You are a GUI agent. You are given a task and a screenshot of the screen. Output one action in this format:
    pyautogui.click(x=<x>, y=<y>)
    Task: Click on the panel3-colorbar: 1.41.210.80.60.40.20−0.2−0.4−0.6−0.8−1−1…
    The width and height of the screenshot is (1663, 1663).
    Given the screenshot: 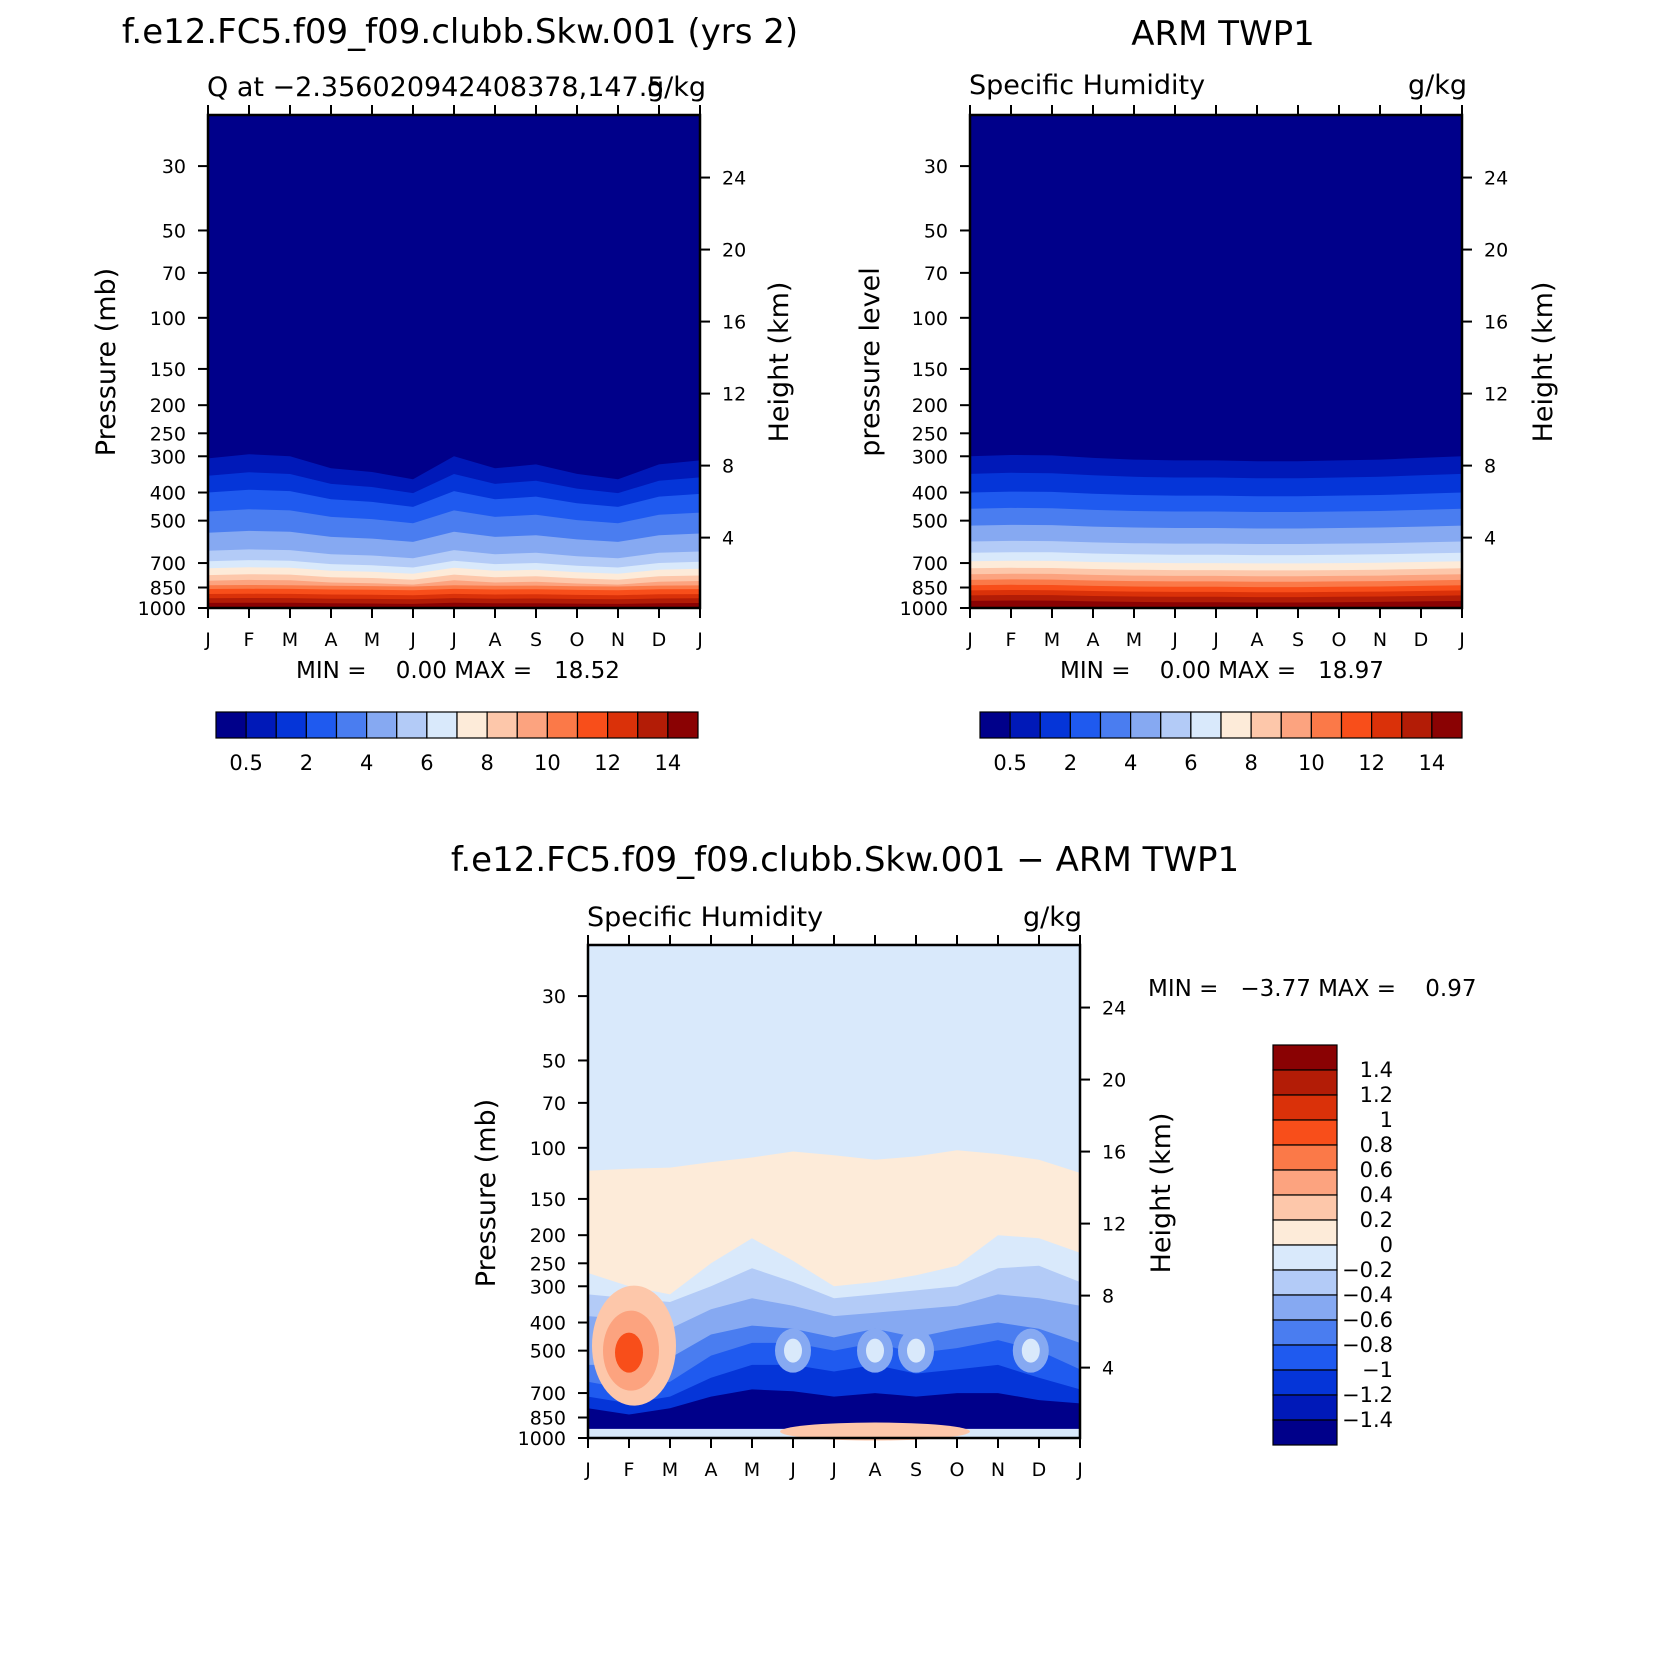 What is the action you would take?
    pyautogui.click(x=1332, y=1245)
    